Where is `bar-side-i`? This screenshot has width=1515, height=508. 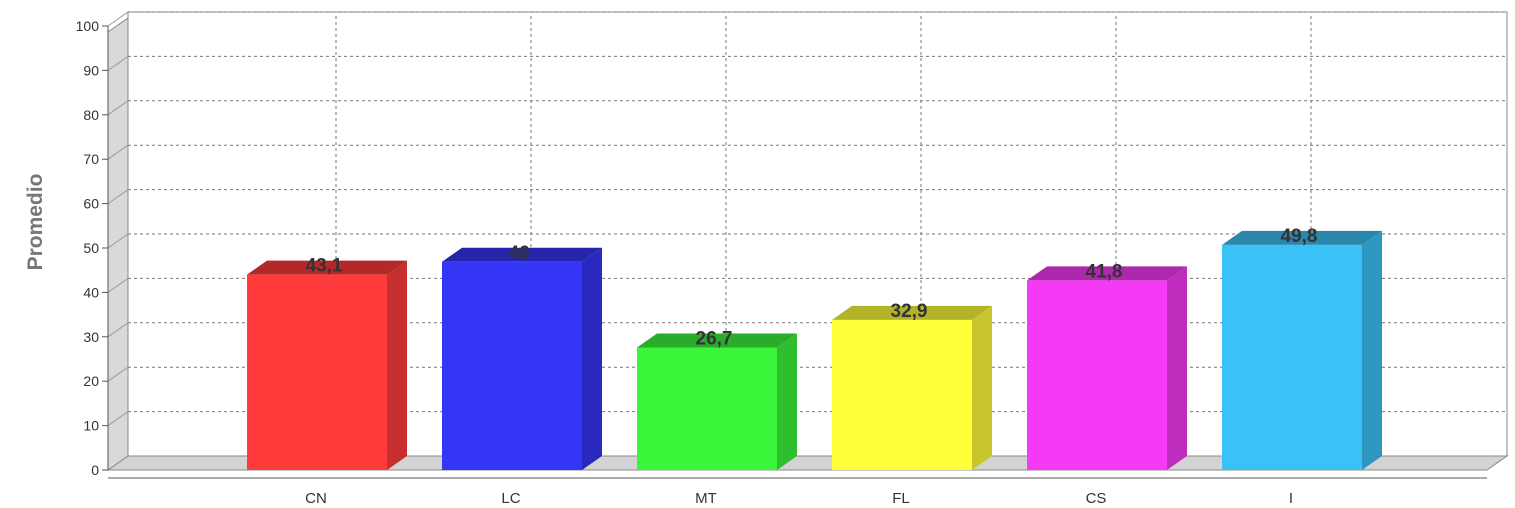 bar-side-i is located at coordinates (1372, 350).